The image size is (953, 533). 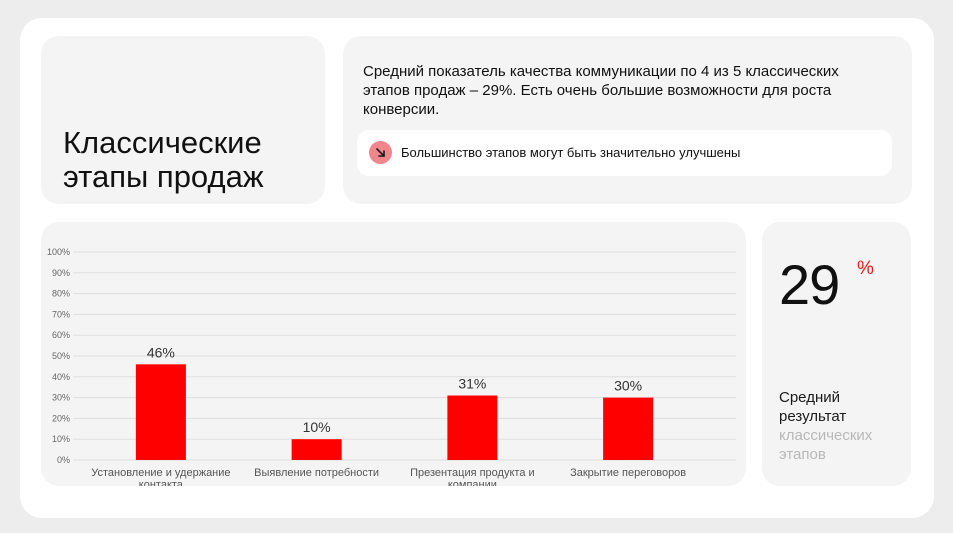 What do you see at coordinates (61, 314) in the screenshot?
I see `y-tick-label: 70%` at bounding box center [61, 314].